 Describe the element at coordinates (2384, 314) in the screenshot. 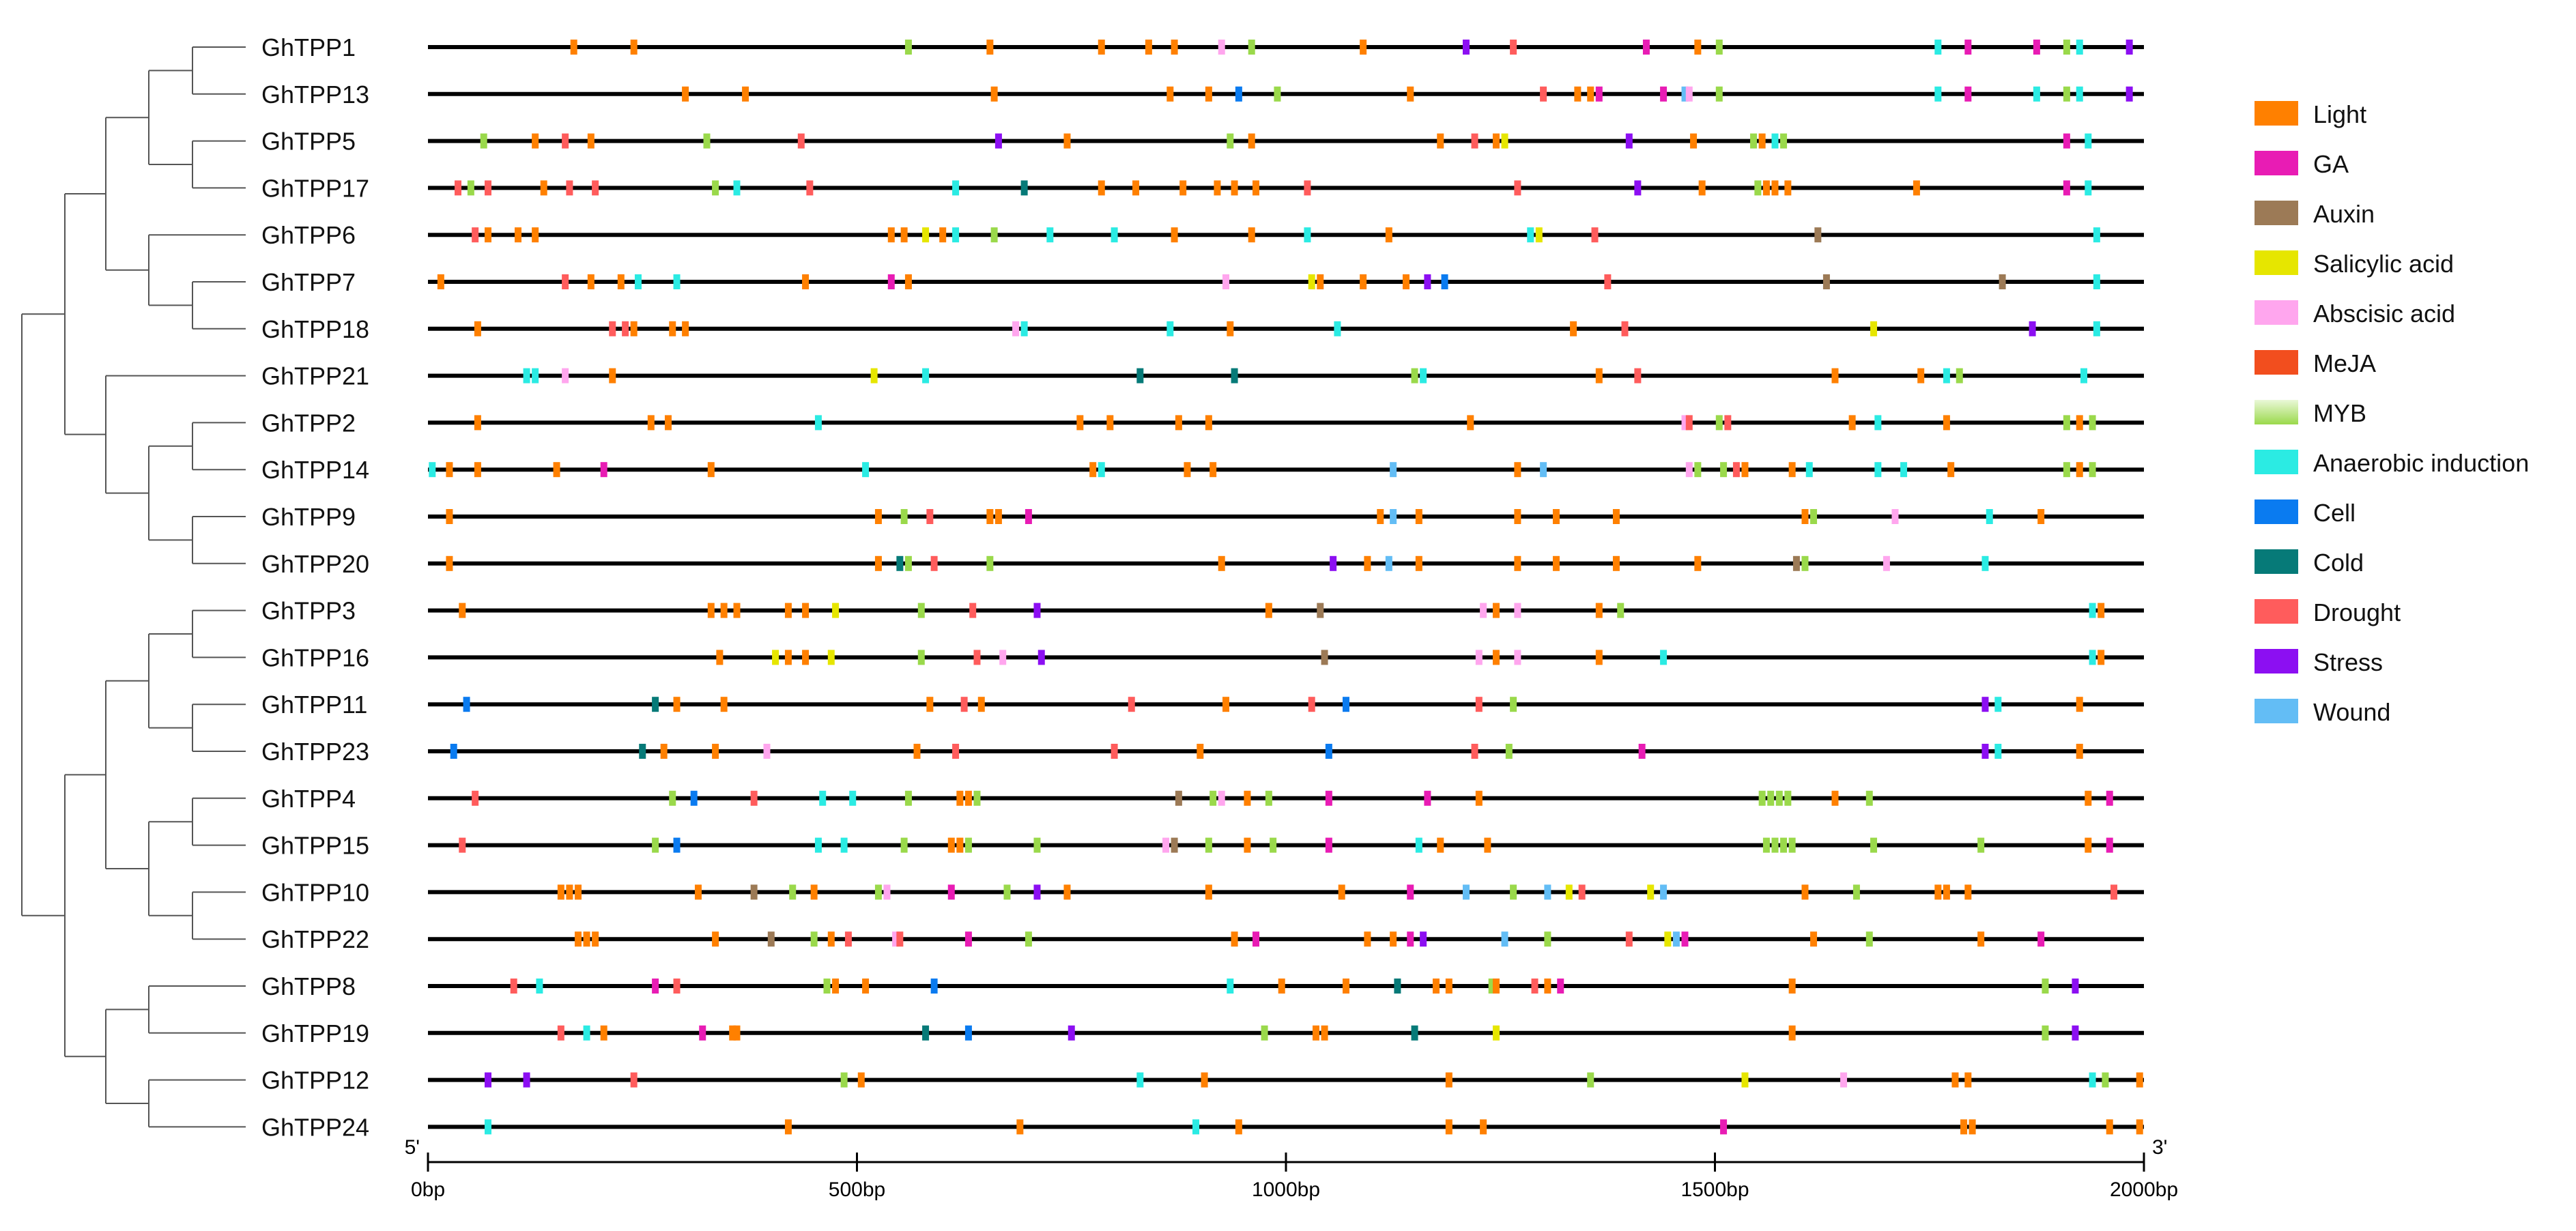

I see `legend-label: Abscisic acid` at that location.